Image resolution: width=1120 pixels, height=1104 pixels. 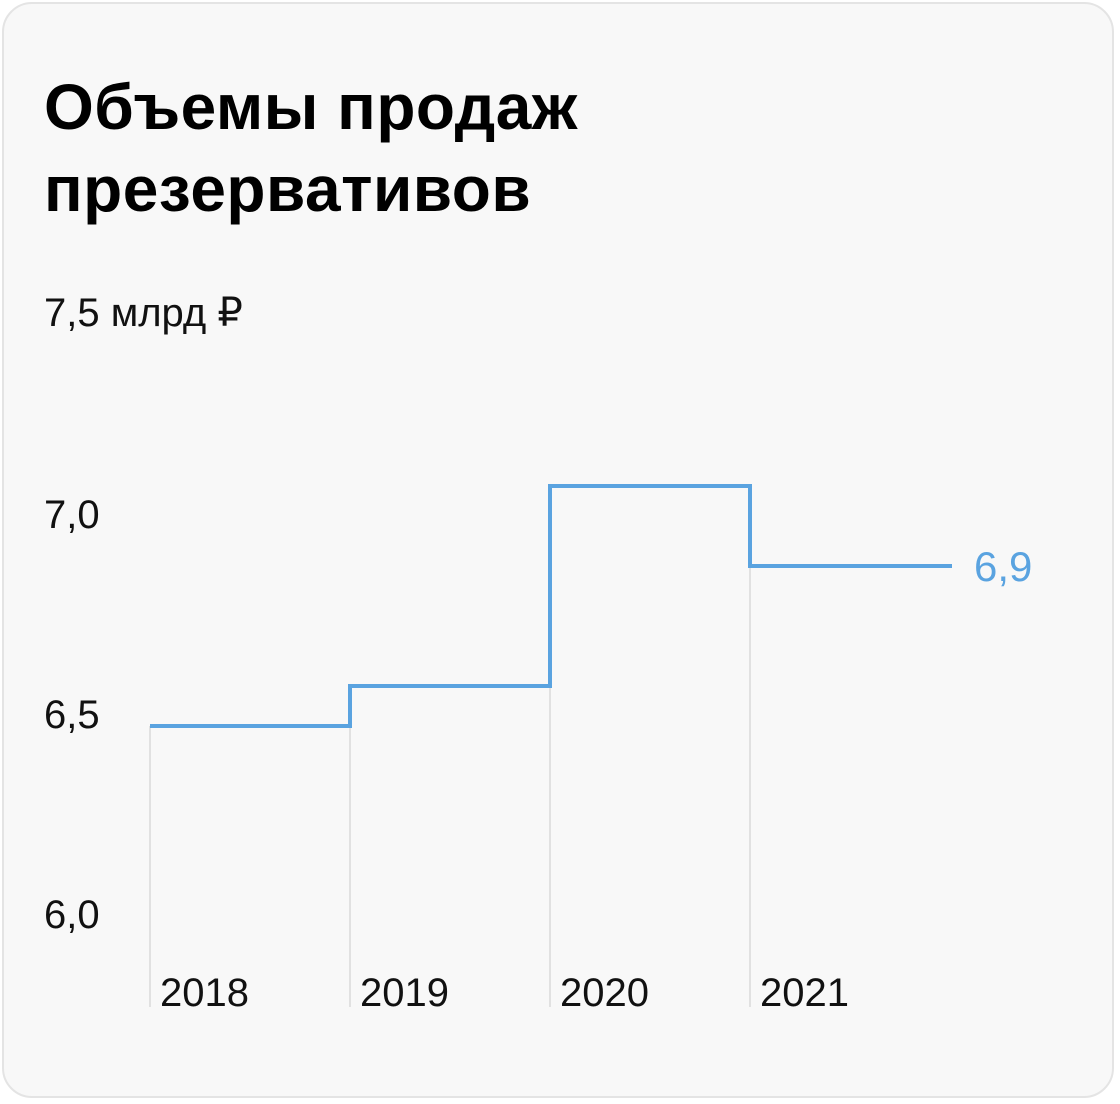 What do you see at coordinates (143, 313) in the screenshot?
I see `y-axis-unit-label: 7,5 млрд ₽` at bounding box center [143, 313].